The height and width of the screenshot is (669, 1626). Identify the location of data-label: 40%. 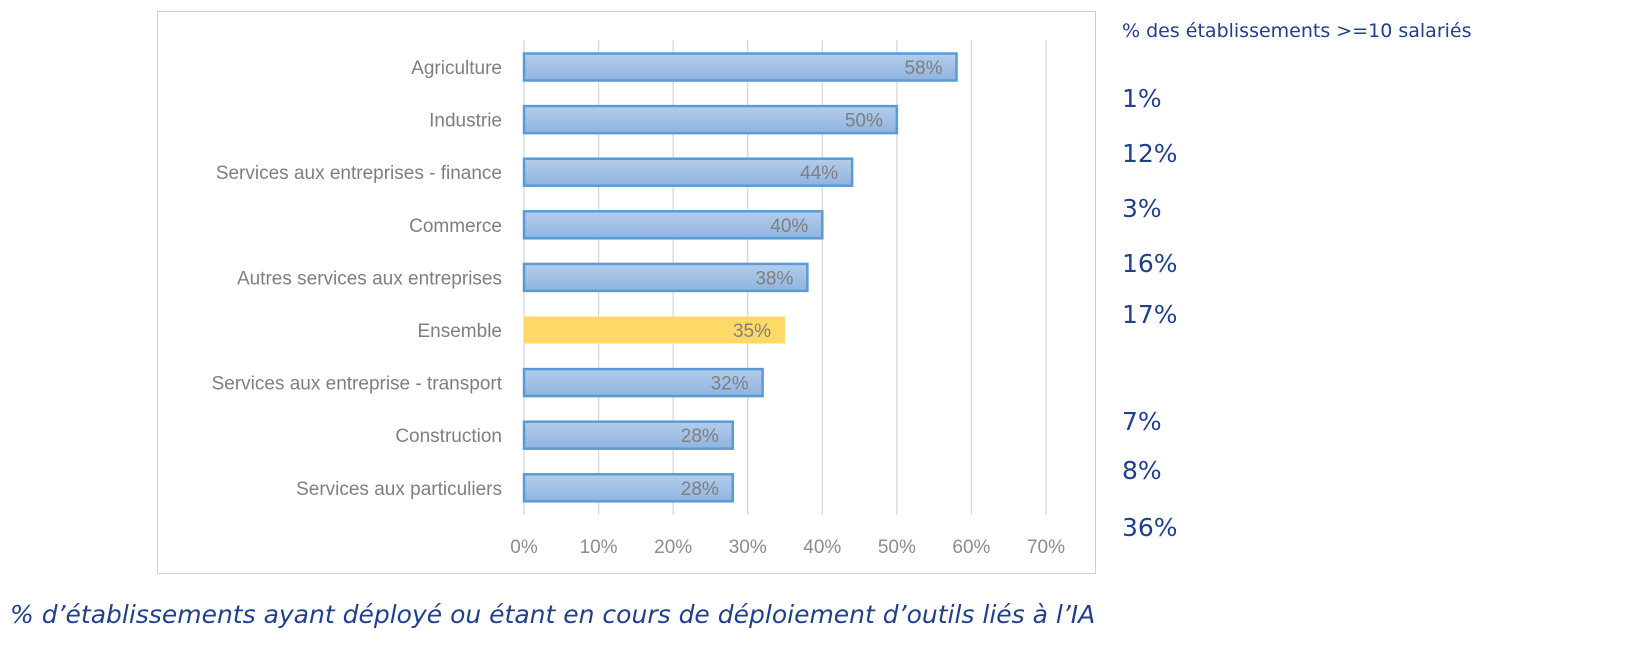
(789, 226).